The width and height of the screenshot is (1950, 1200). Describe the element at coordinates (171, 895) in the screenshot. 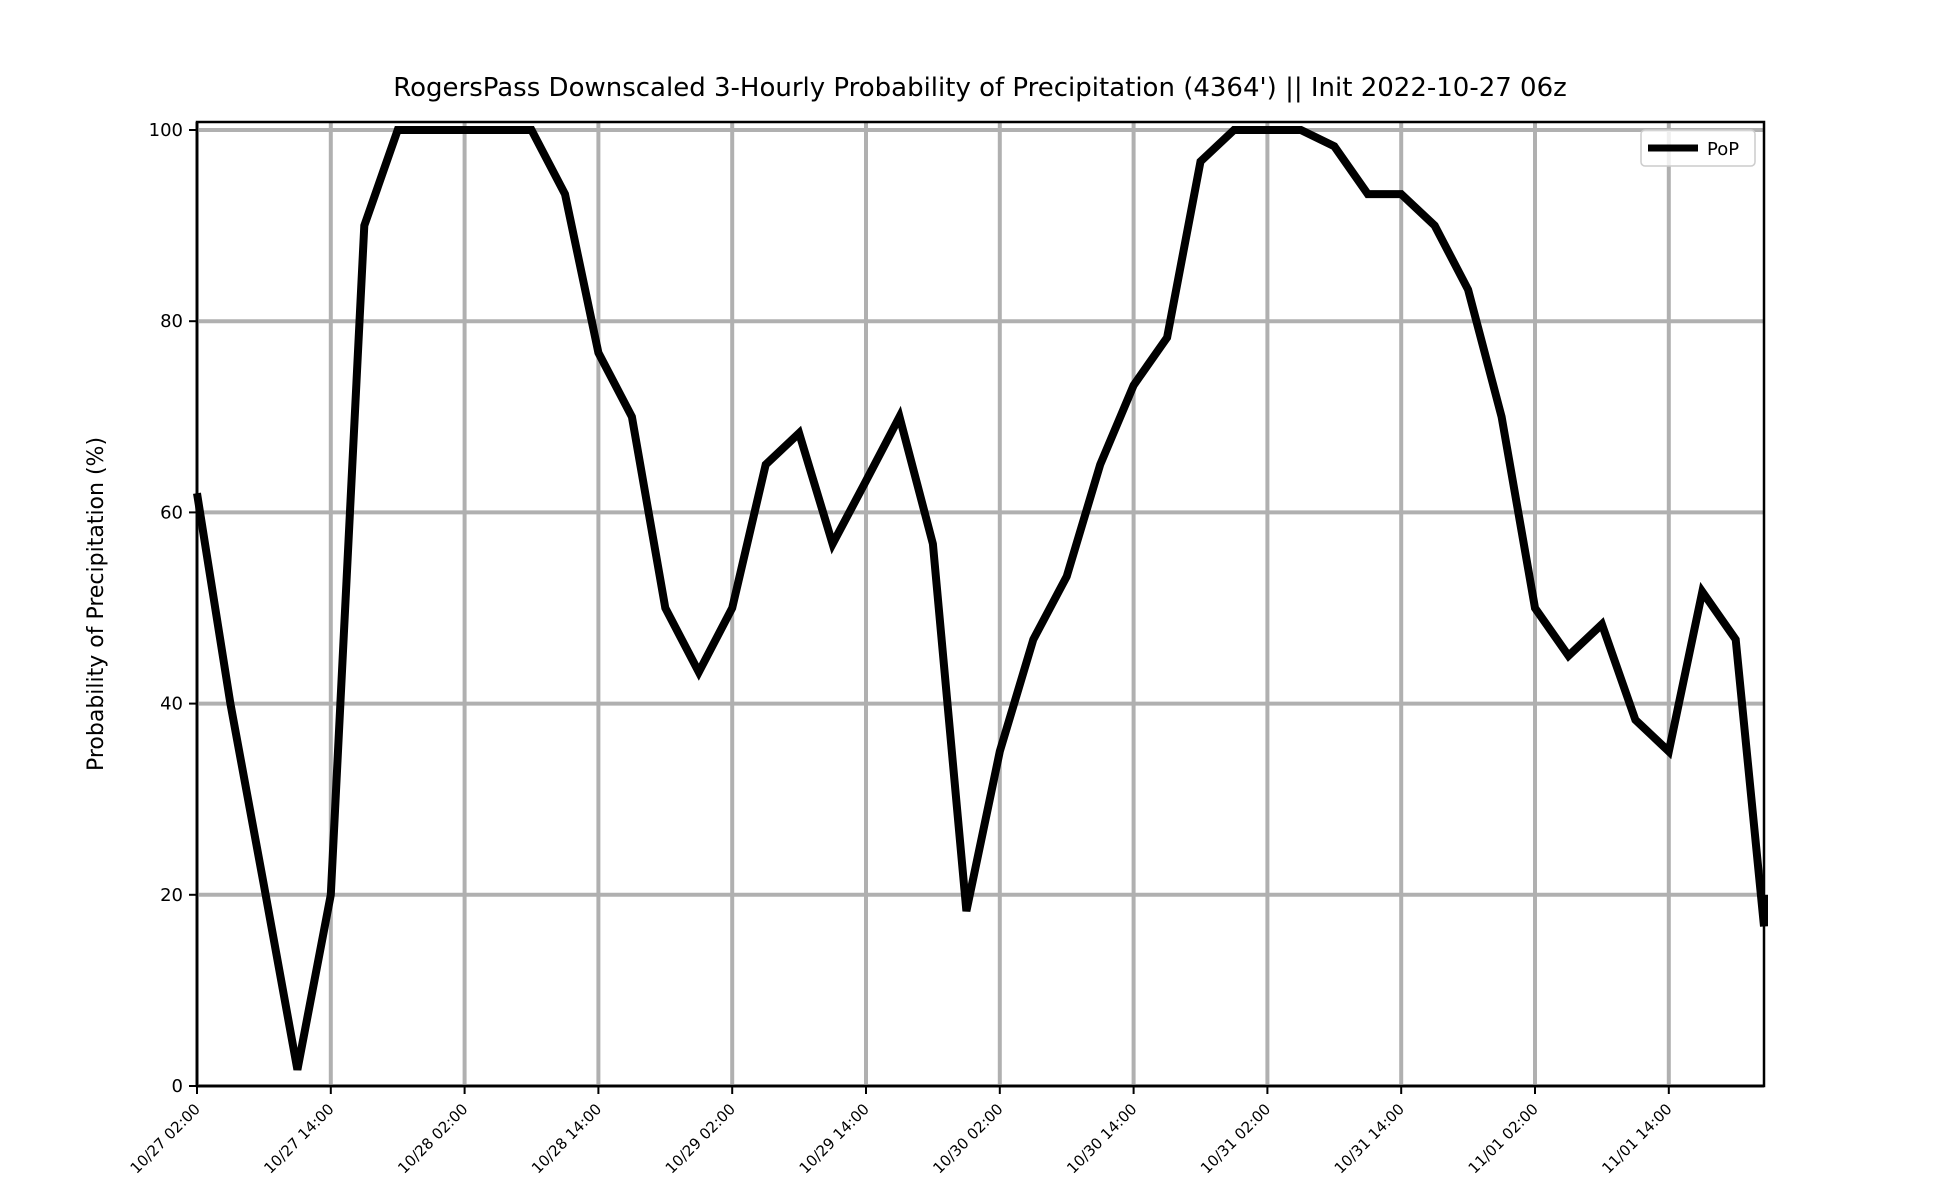

I see `y-tick-label: 20` at that location.